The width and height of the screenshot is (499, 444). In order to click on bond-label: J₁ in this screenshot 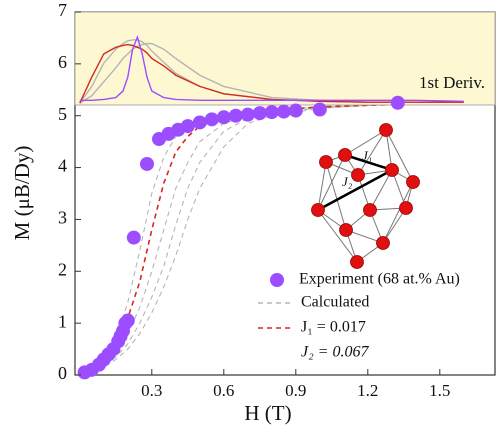, I will do `click(367, 155)`.